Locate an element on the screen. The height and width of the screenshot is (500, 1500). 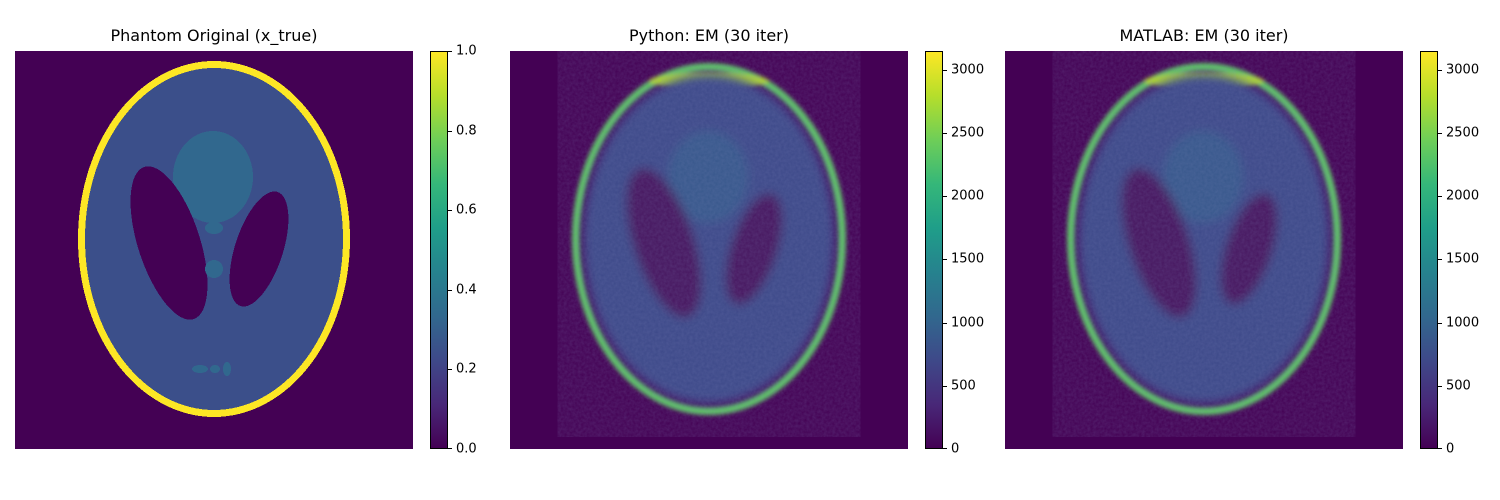
colorbar-tick-label: 0.4 is located at coordinates (466, 290).